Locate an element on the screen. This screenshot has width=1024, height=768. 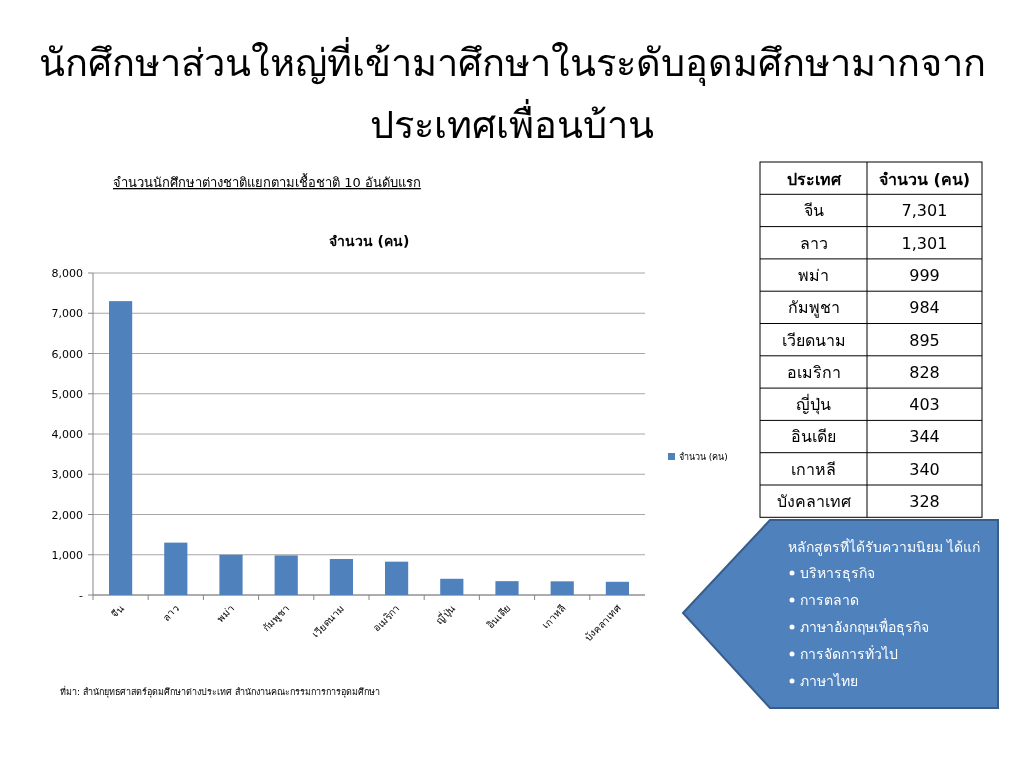
text: 328 is located at coordinates (924, 501).